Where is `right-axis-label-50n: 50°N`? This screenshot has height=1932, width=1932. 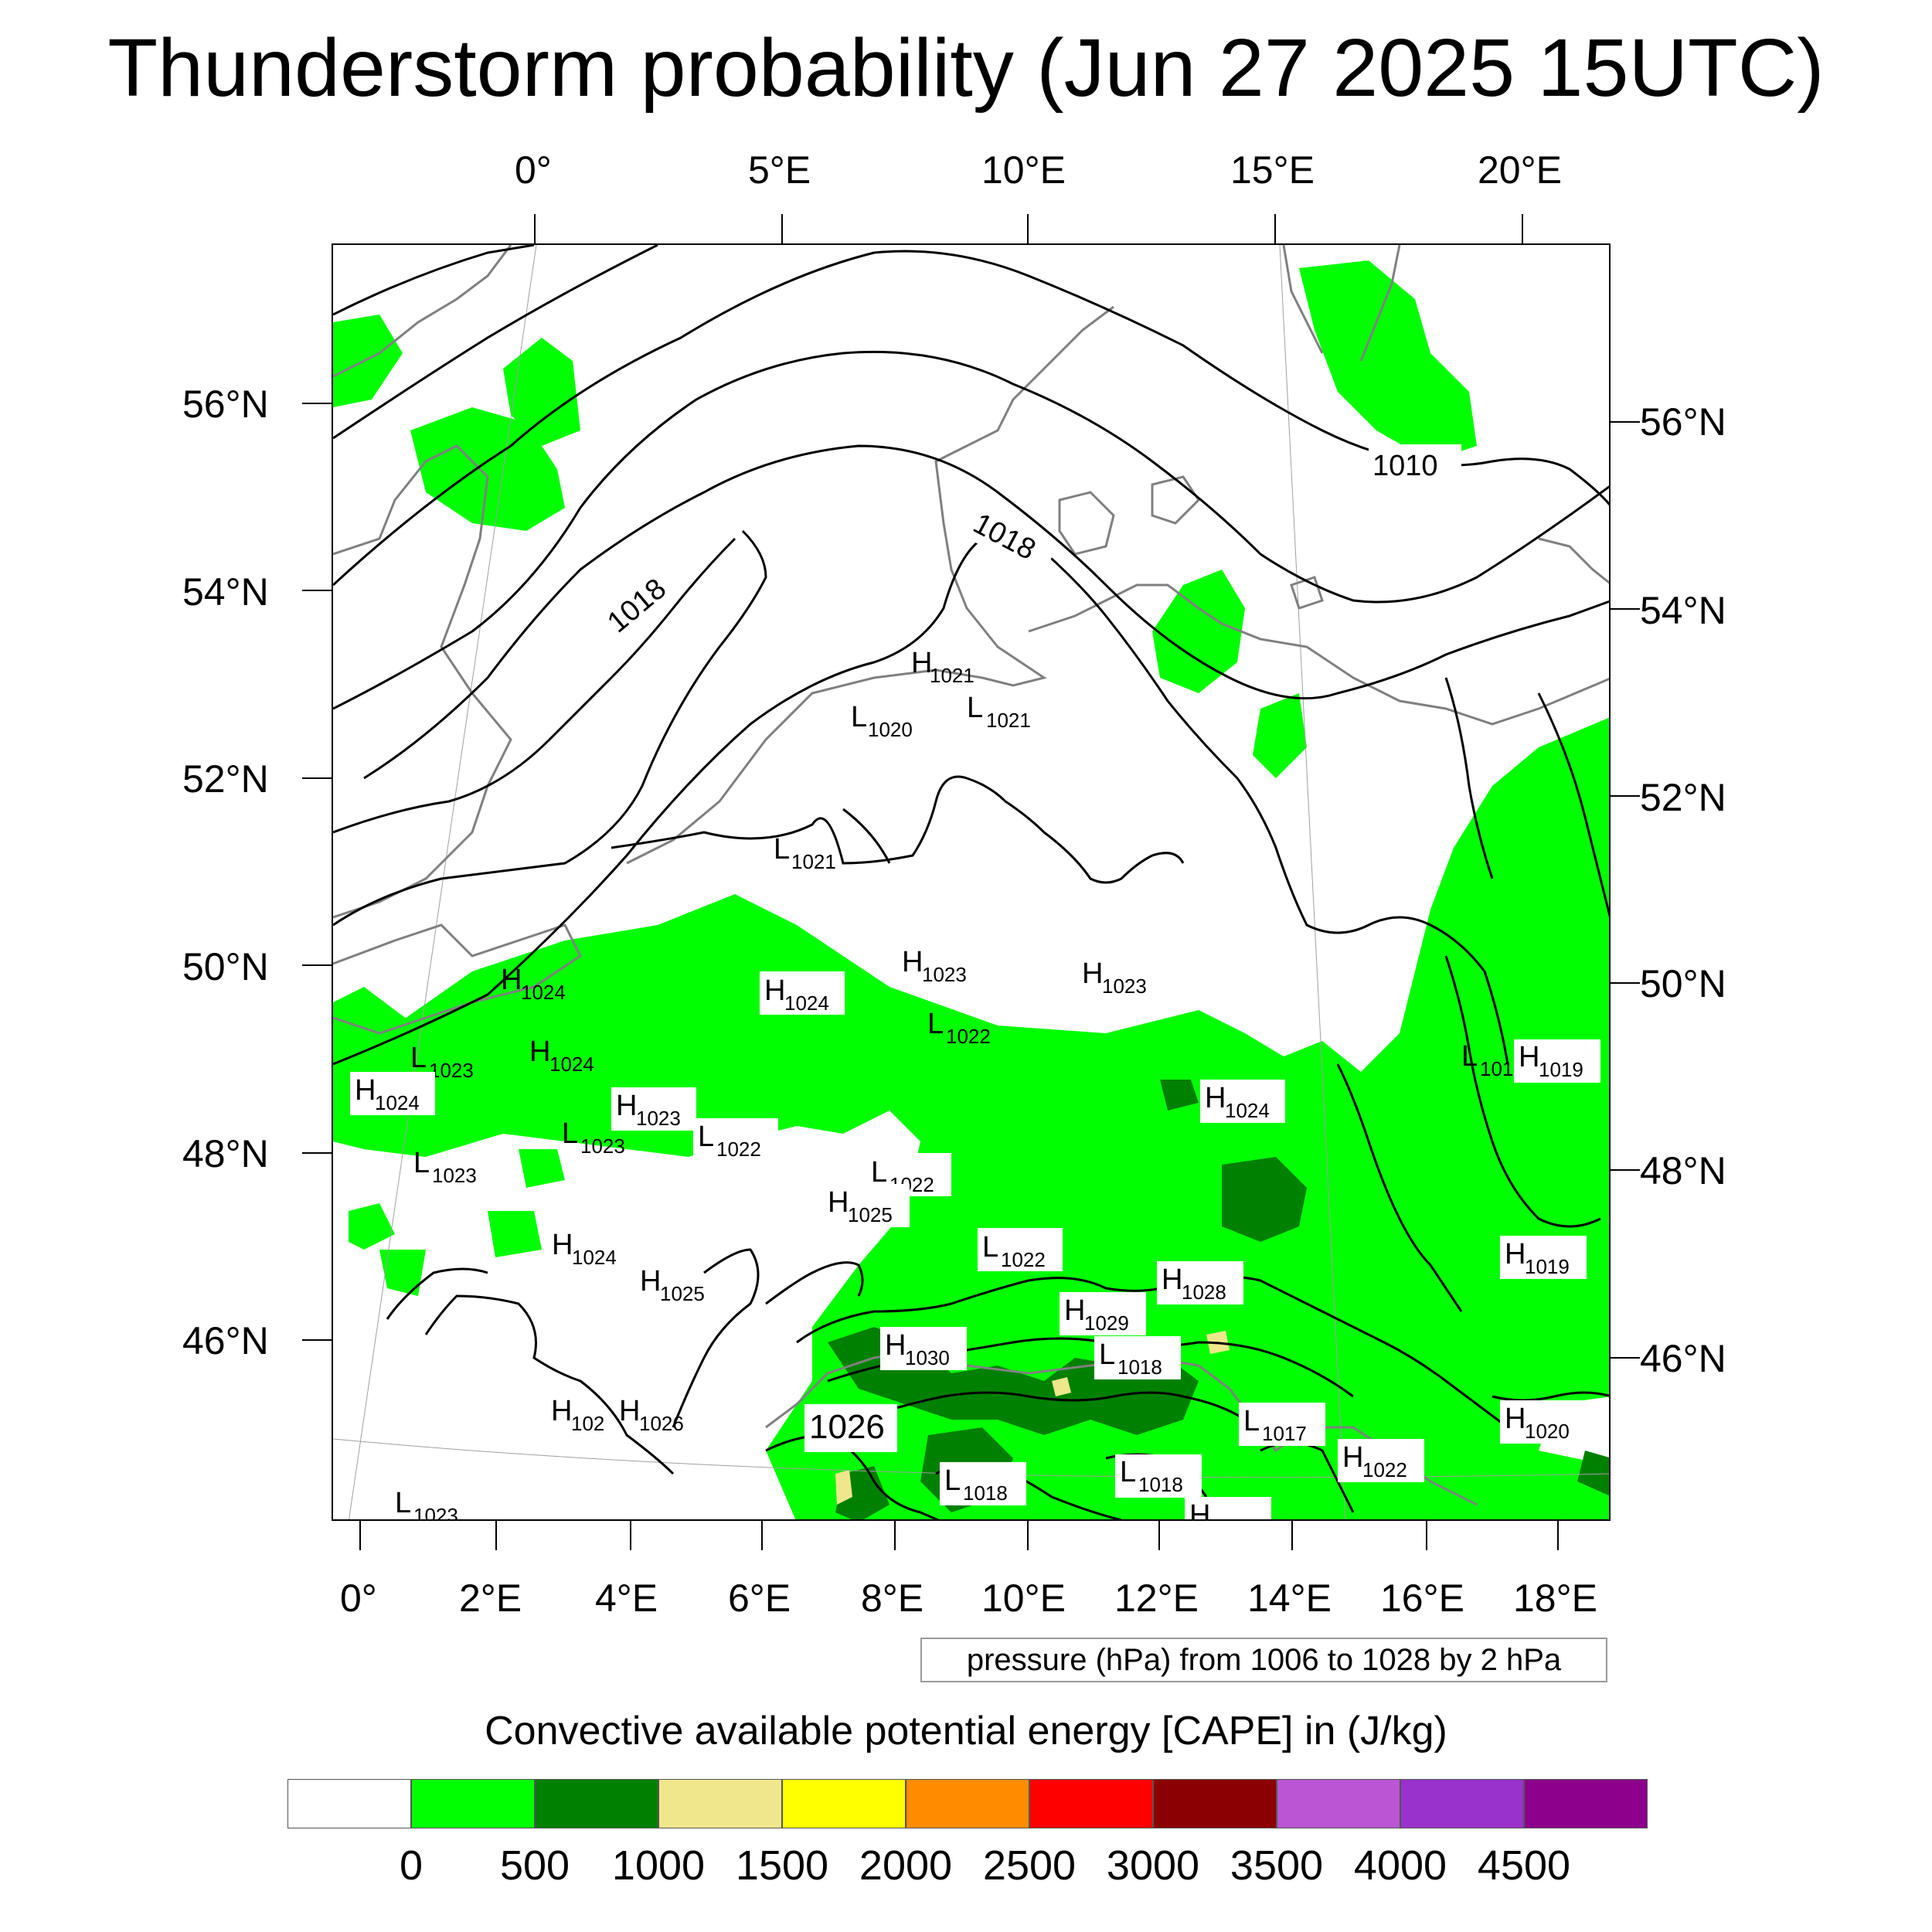
right-axis-label-50n: 50°N is located at coordinates (1683, 984).